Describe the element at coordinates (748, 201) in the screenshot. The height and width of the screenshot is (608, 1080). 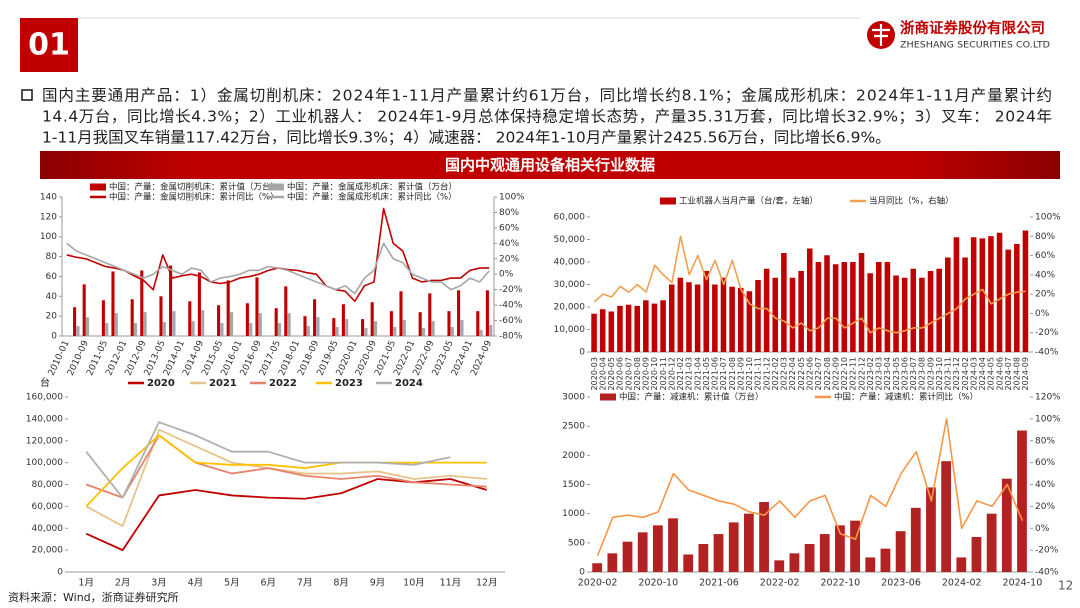
I see `legend-label: 工业机器人当月产量（台/套，左轴）` at that location.